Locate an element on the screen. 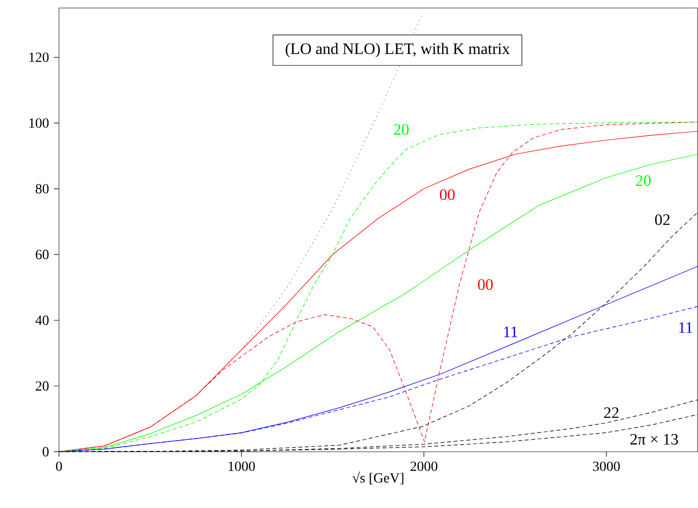 The width and height of the screenshot is (698, 508). y-tick-label: 0 is located at coordinates (45, 452).